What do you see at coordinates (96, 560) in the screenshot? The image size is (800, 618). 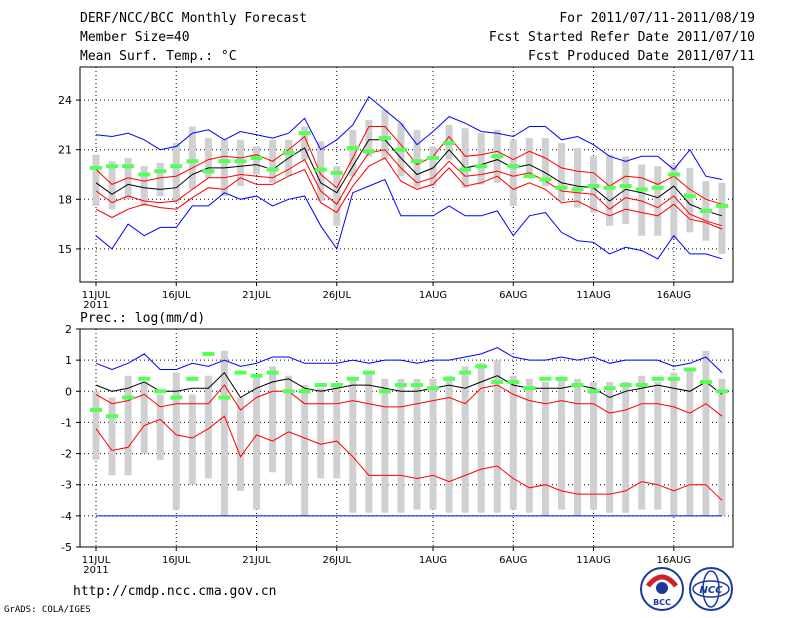 I see `prec-xtick-label: 11JUL` at bounding box center [96, 560].